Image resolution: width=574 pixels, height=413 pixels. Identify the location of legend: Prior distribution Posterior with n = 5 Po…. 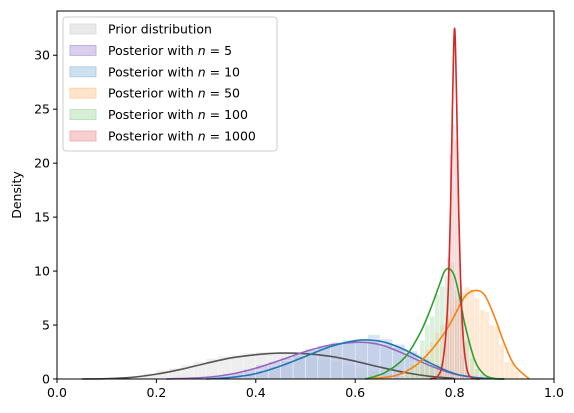
(170, 84).